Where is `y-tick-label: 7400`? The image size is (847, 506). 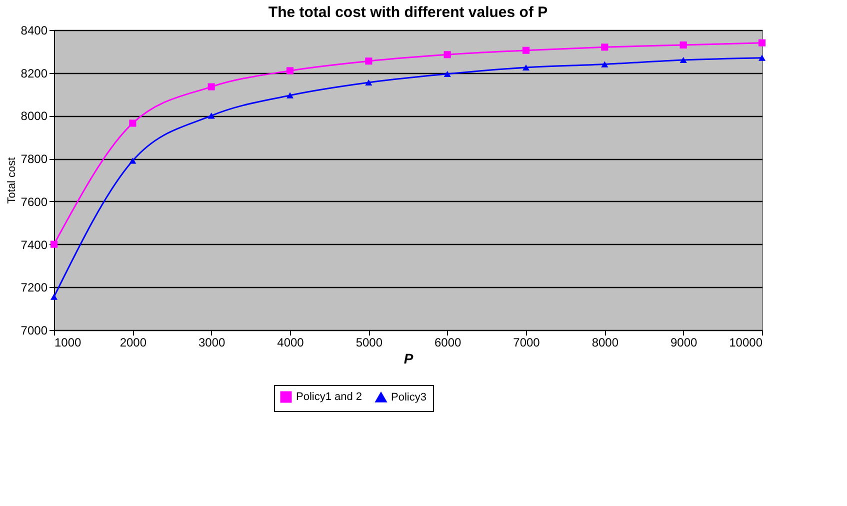 y-tick-label: 7400 is located at coordinates (34, 245).